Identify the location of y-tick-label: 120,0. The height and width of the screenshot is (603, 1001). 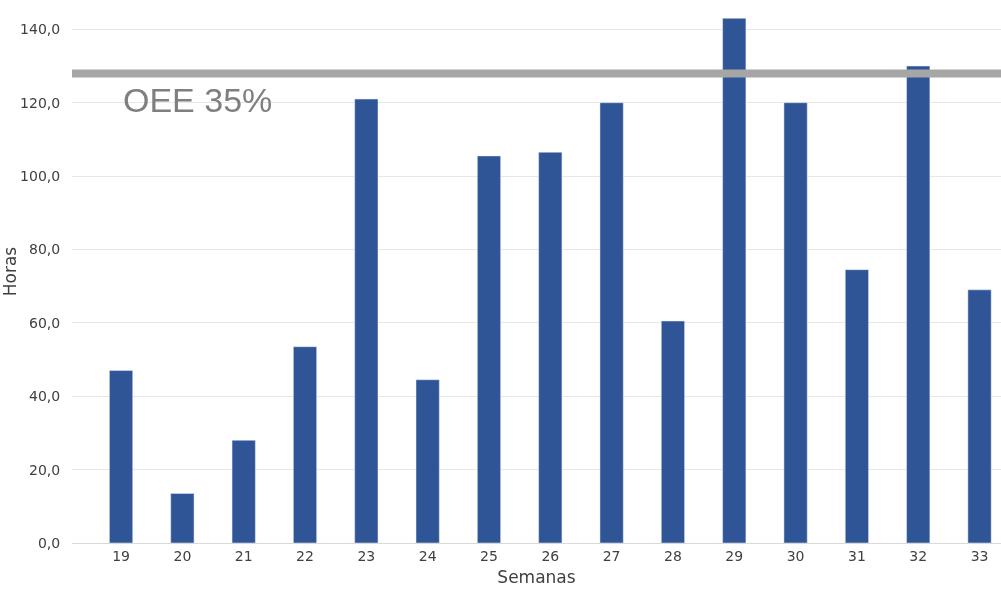
(40, 102).